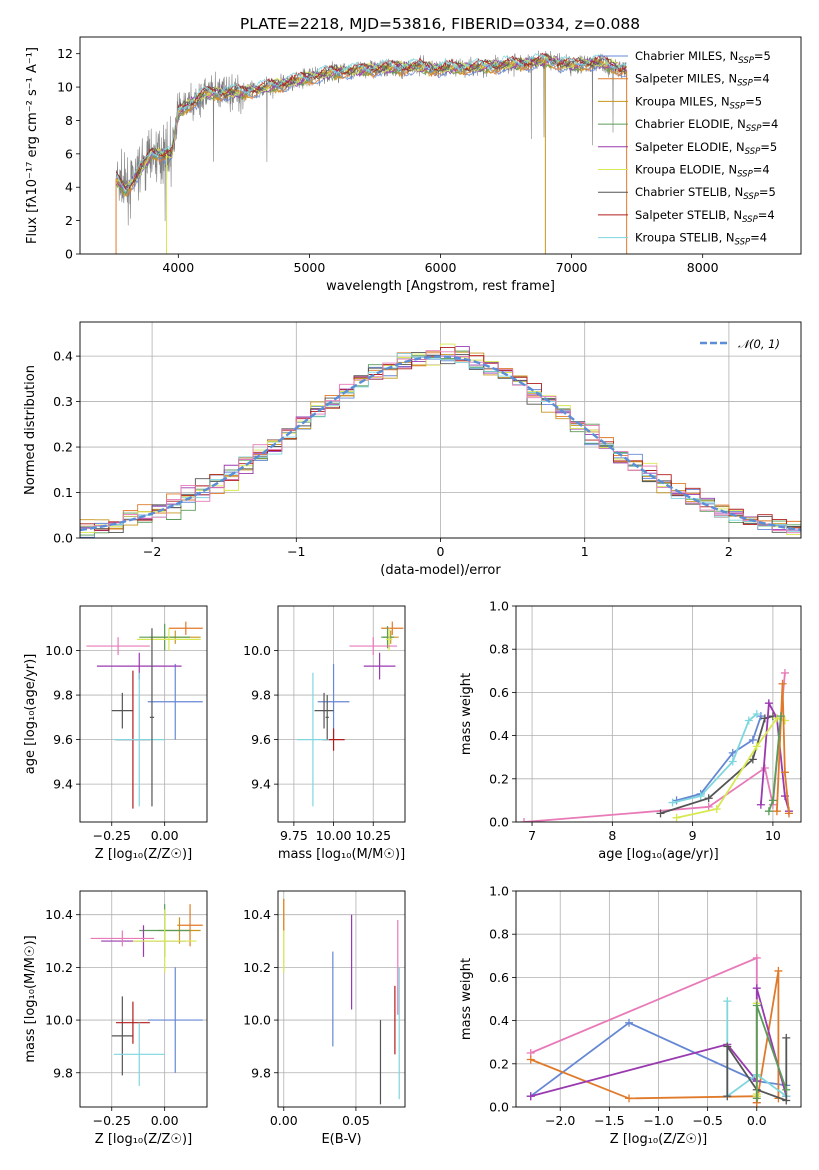 The height and width of the screenshot is (1170, 819). Describe the element at coordinates (63, 447) in the screenshot. I see `y-tick-label: 0.2` at that location.